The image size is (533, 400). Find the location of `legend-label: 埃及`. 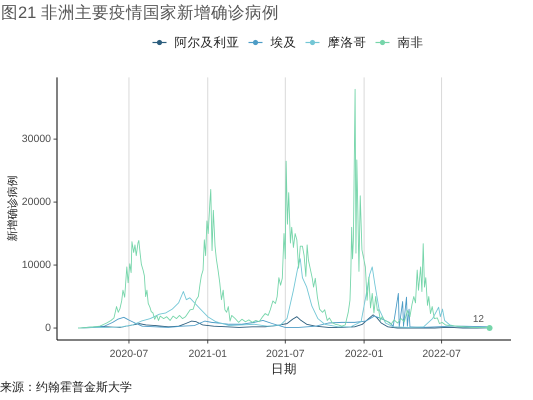

legend-label: 埃及 is located at coordinates (283, 43).